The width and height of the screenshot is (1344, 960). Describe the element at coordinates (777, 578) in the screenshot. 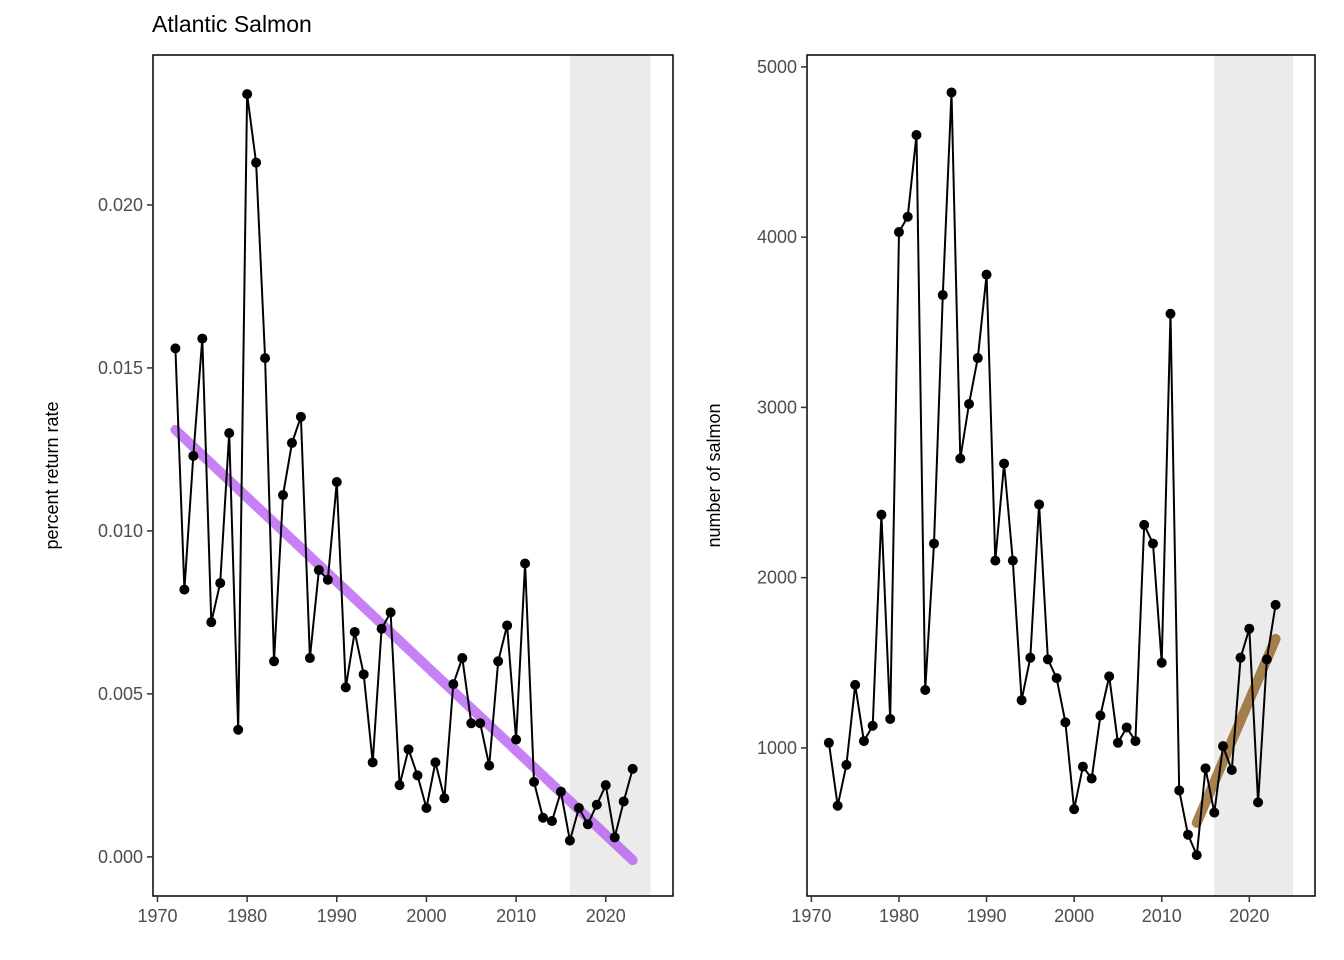

I see `y-tick-label: 2000` at that location.